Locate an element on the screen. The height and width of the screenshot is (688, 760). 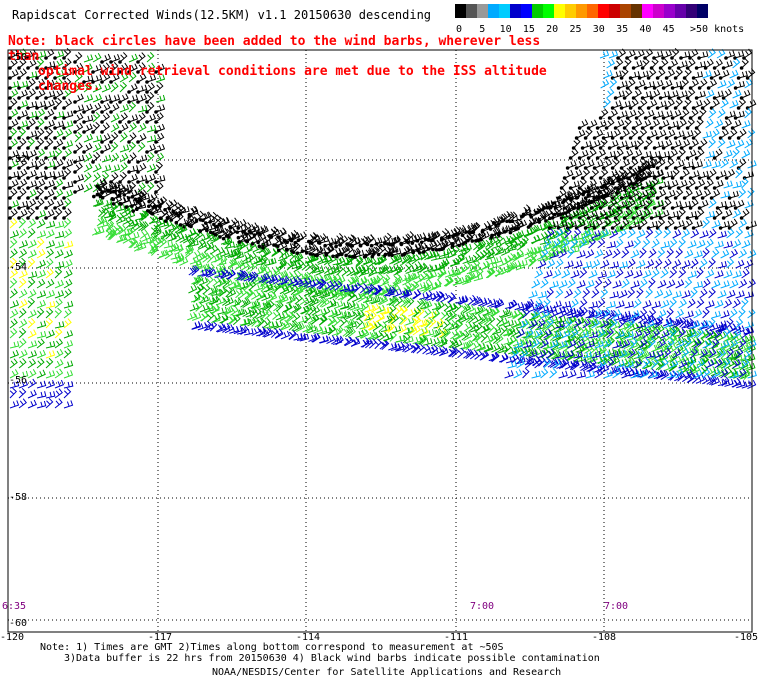
lat-label-50: -50 is located at coordinates (18, 57).